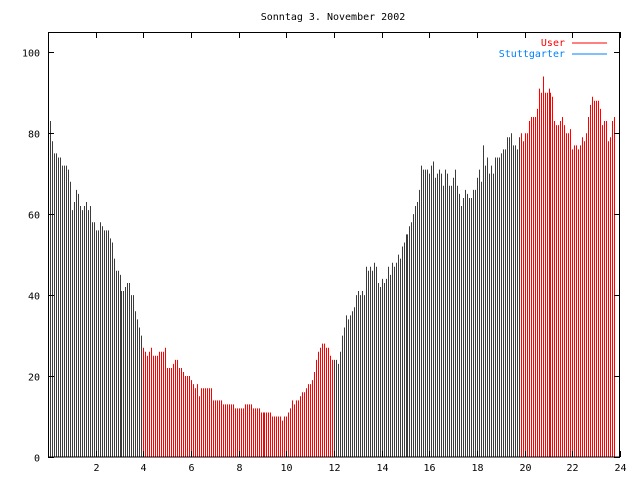 The width and height of the screenshot is (640, 480). Describe the element at coordinates (34, 378) in the screenshot. I see `y-tick-label: 20` at that location.